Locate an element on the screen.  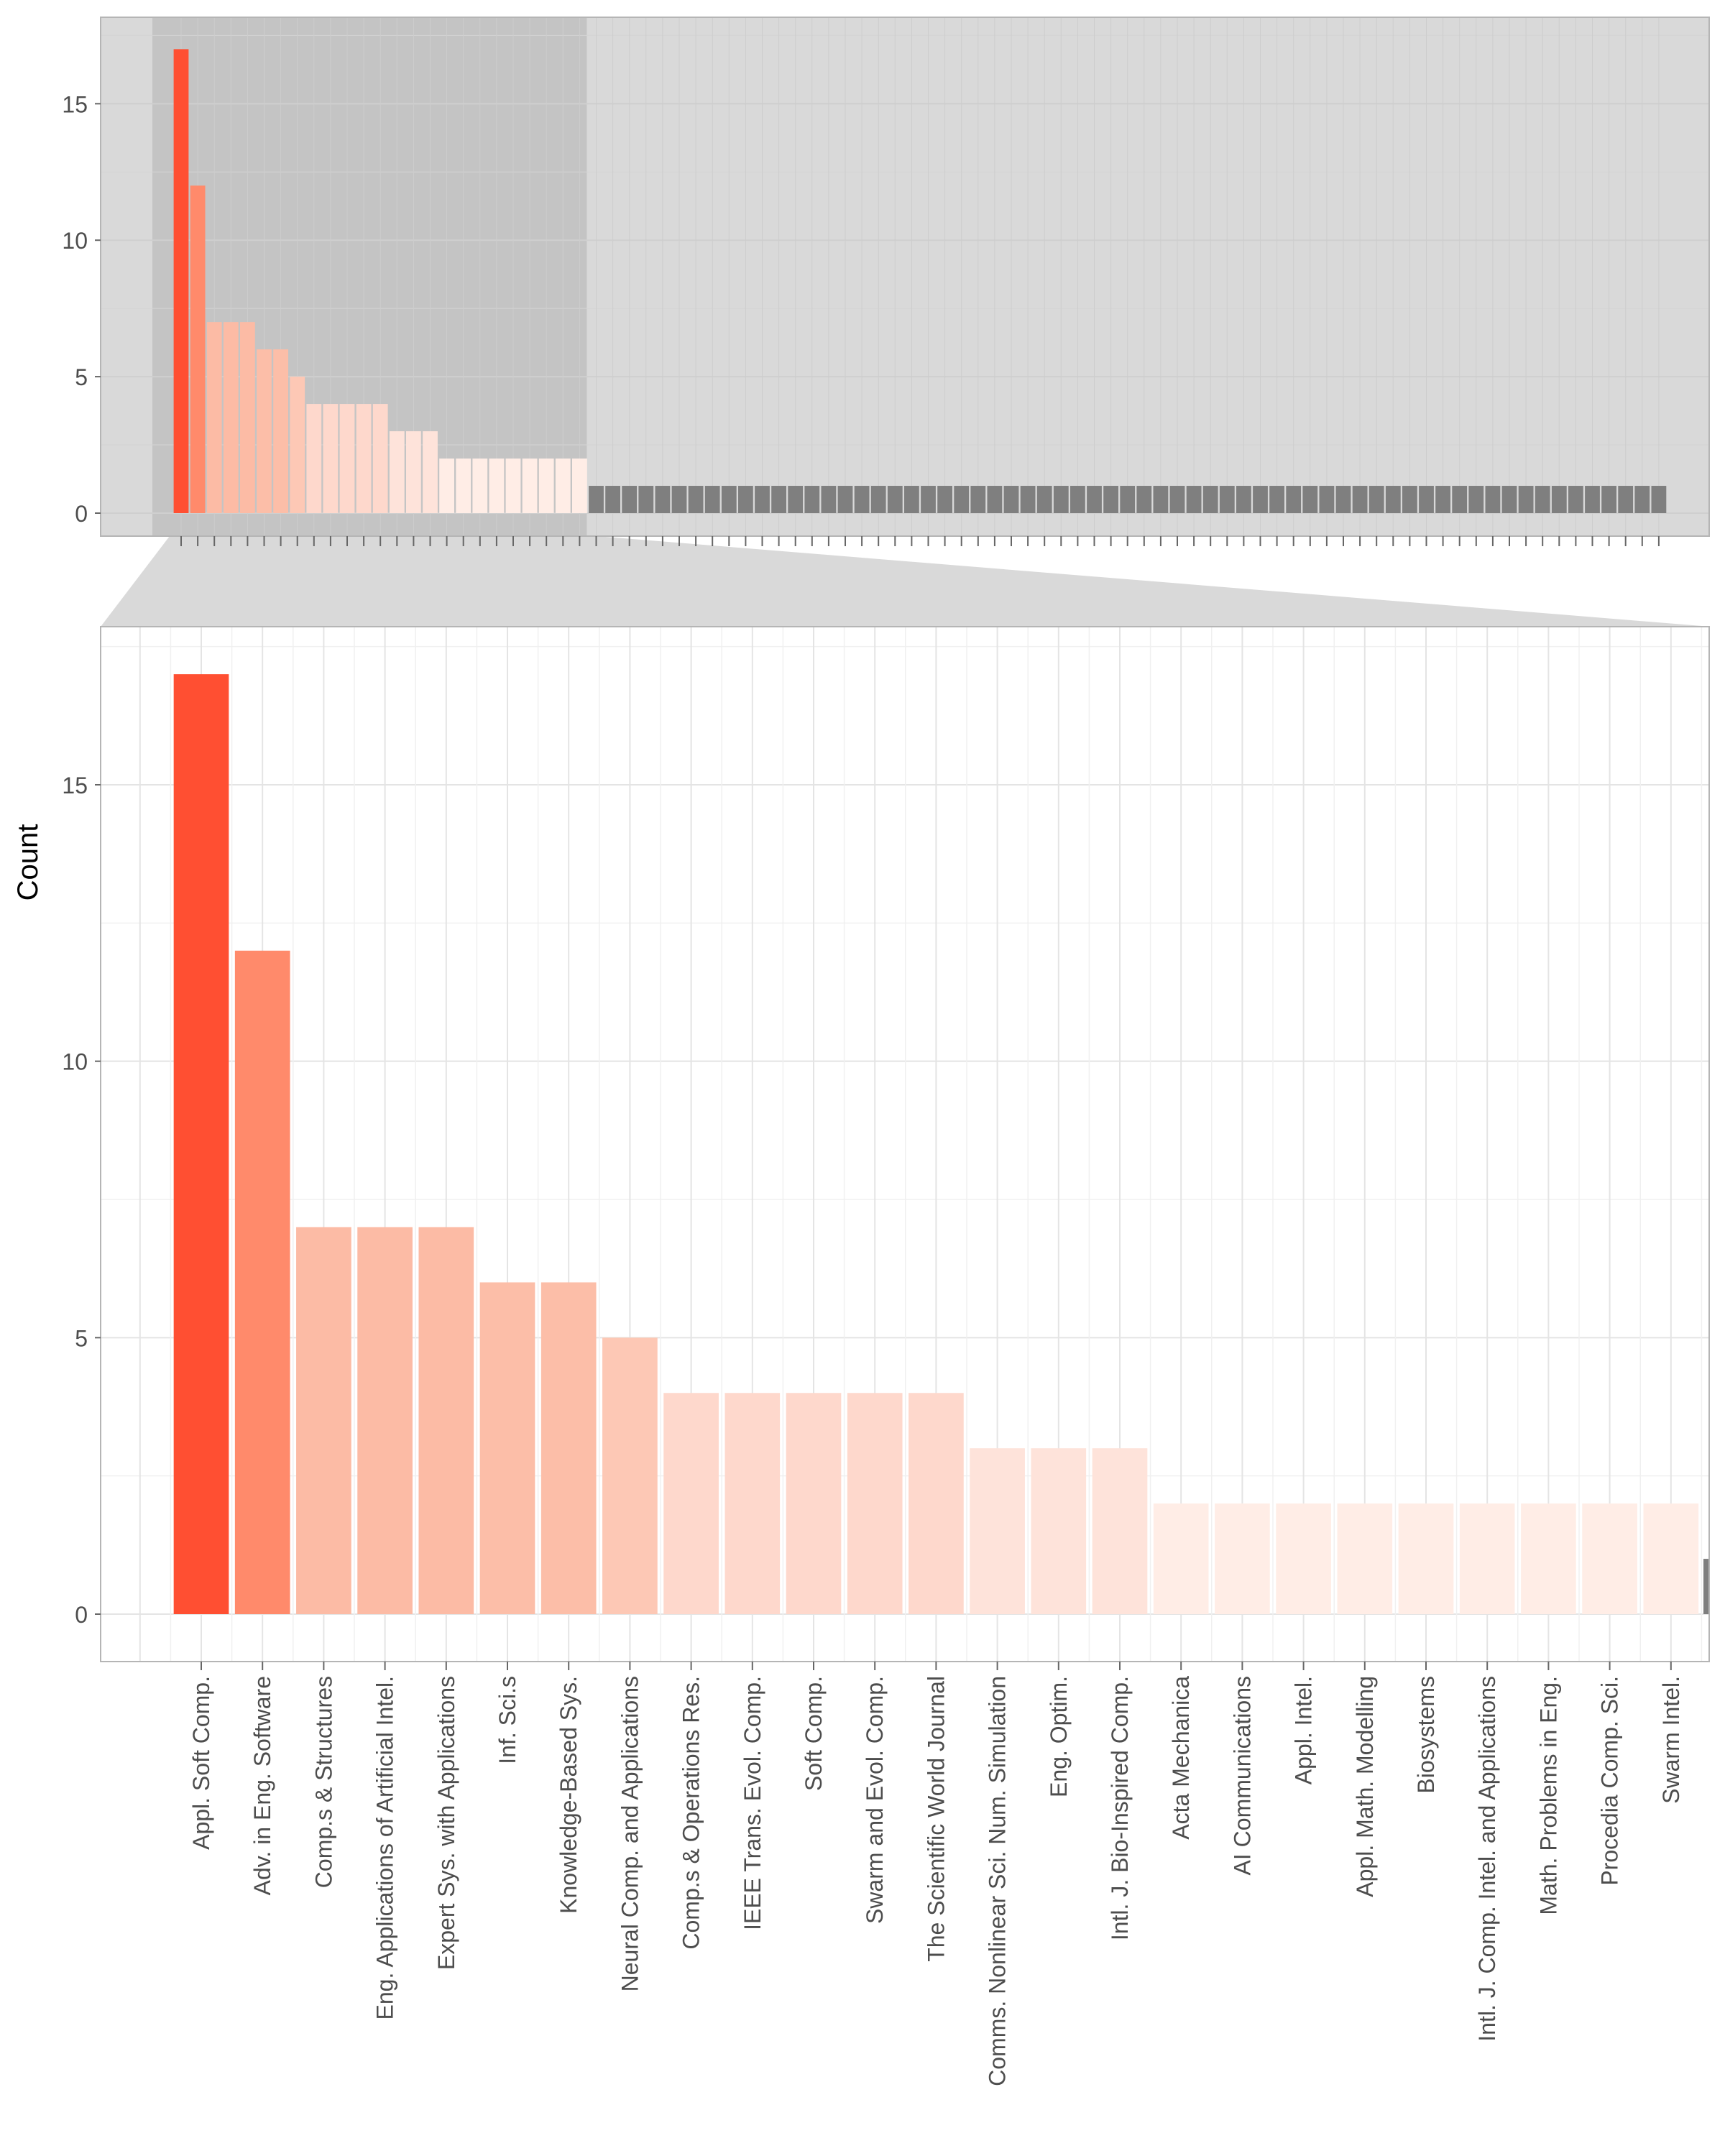
zoomed-x-tick-label: Appl. Math. Modelling is located at coordinates (1365, 1786).